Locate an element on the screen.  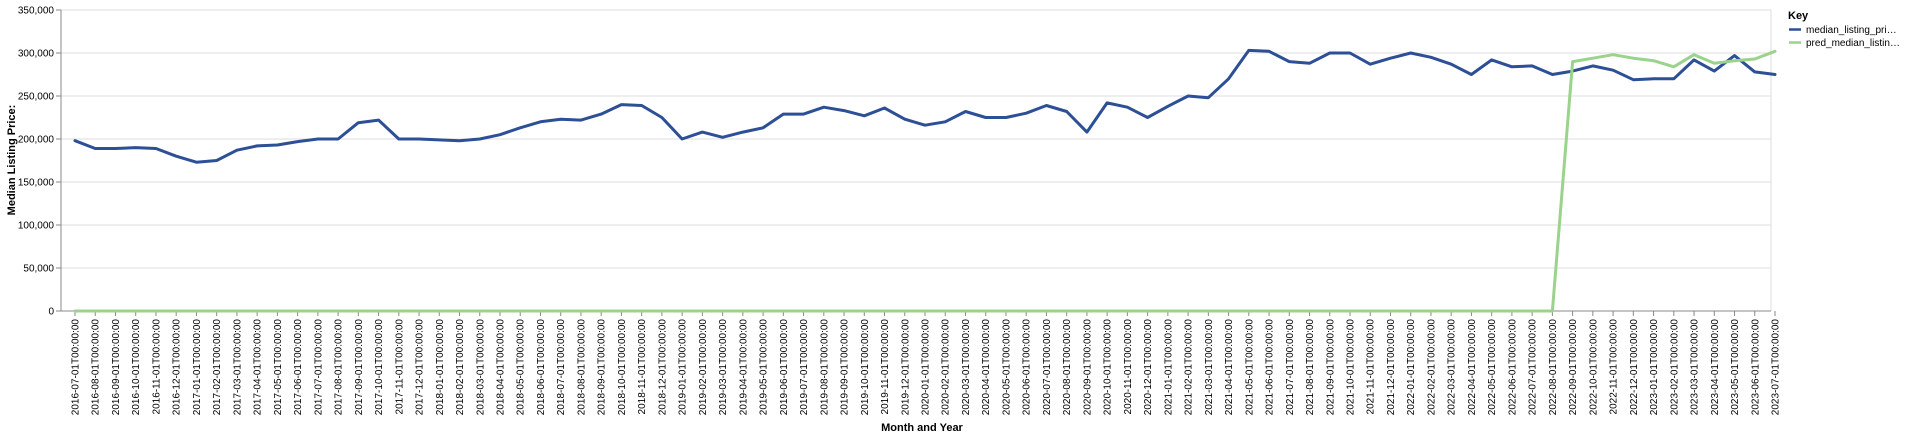
y-tick-label: 0 is located at coordinates (51, 312).